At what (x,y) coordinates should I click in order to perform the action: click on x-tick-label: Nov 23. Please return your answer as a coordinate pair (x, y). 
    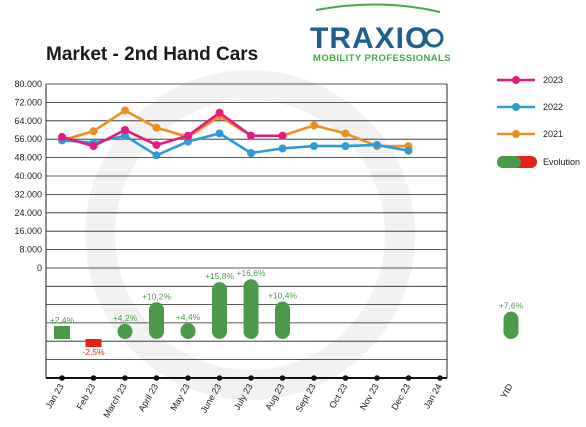
    Looking at the image, I should click on (369, 397).